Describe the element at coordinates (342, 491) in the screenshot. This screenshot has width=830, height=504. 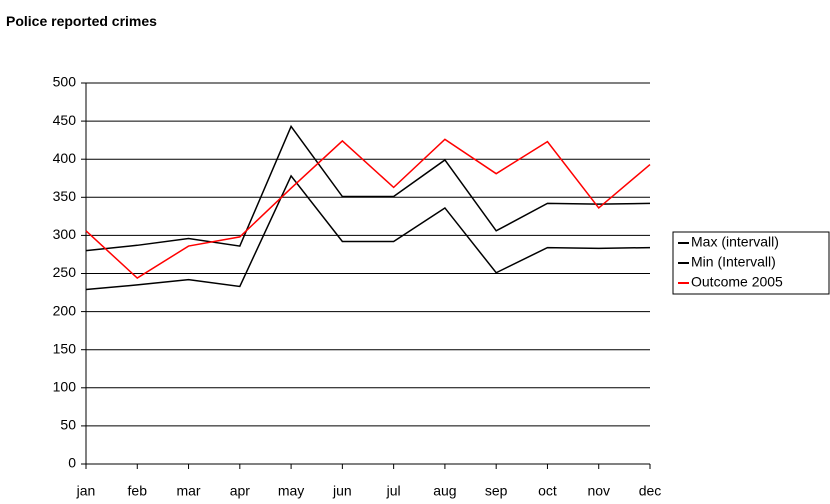
I see `x-tick-label: jun` at that location.